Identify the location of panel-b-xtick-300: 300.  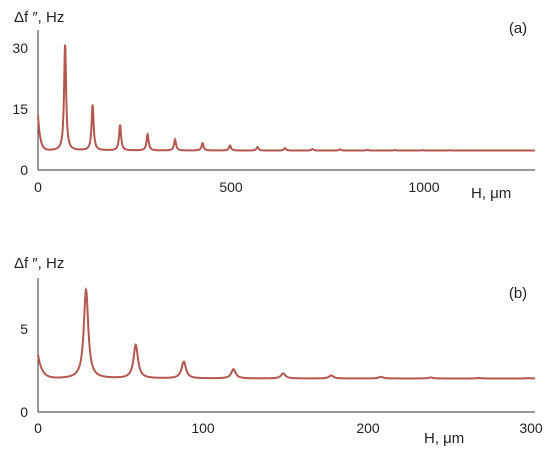
(531, 428).